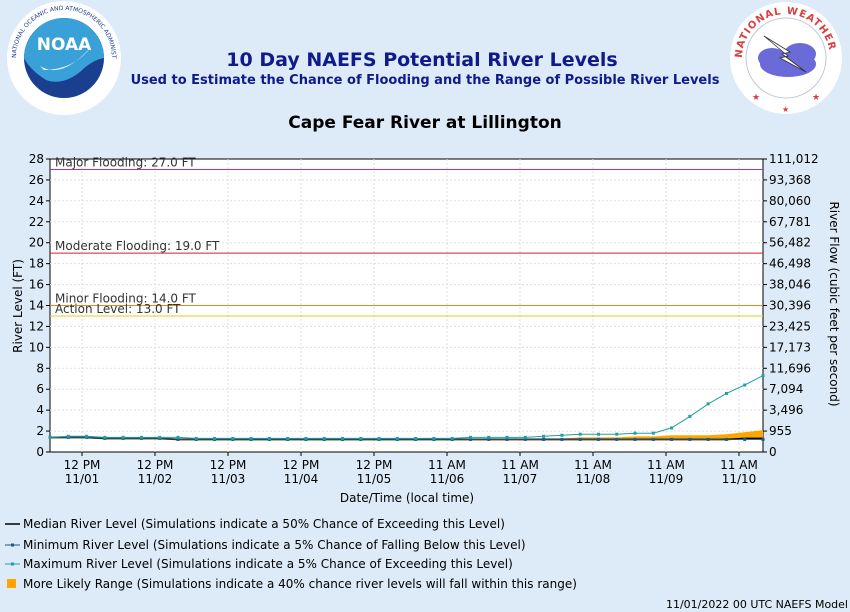  Describe the element at coordinates (790, 326) in the screenshot. I see `y2-tick-label: 23,425` at that location.